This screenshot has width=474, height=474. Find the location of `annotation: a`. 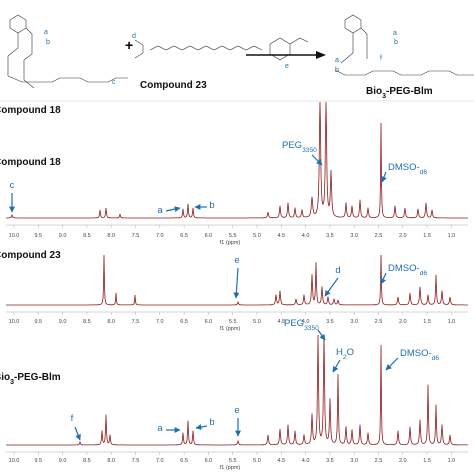

annotation: a is located at coordinates (160, 210).